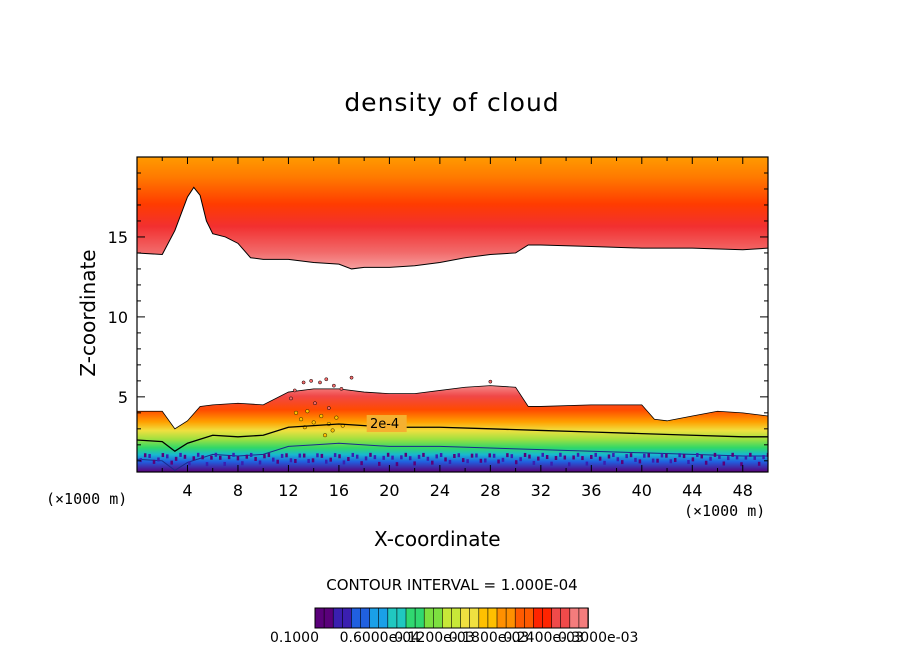  Describe the element at coordinates (288, 490) in the screenshot. I see `x-tick-label: 12` at that location.